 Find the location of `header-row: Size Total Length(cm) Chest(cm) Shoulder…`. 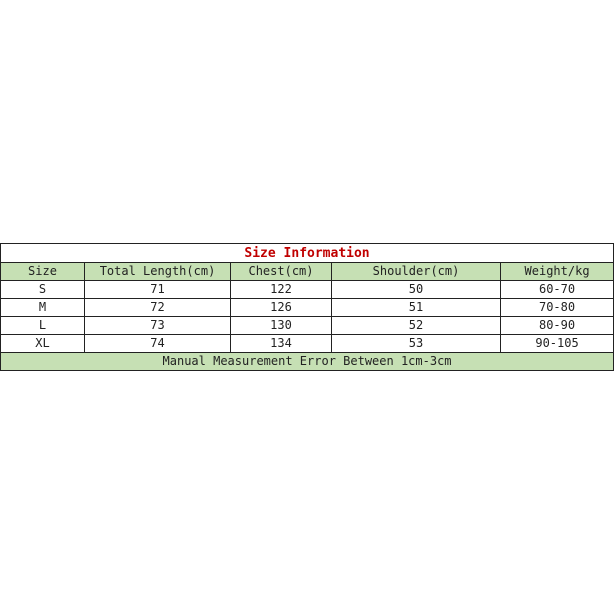

header-row: Size Total Length(cm) Chest(cm) Shoulder… is located at coordinates (307, 271).